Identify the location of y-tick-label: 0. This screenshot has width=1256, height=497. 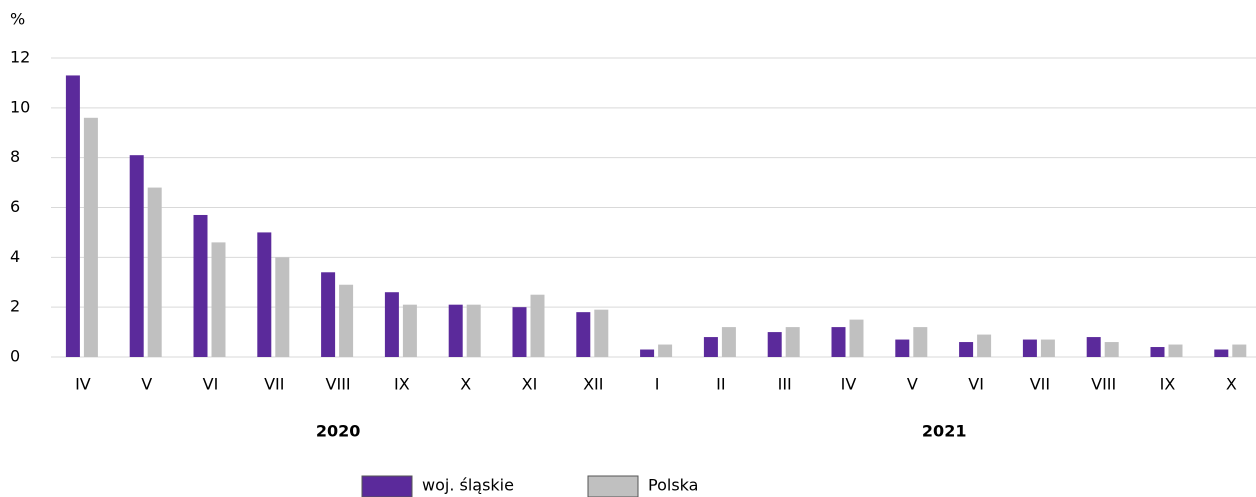
(15, 356).